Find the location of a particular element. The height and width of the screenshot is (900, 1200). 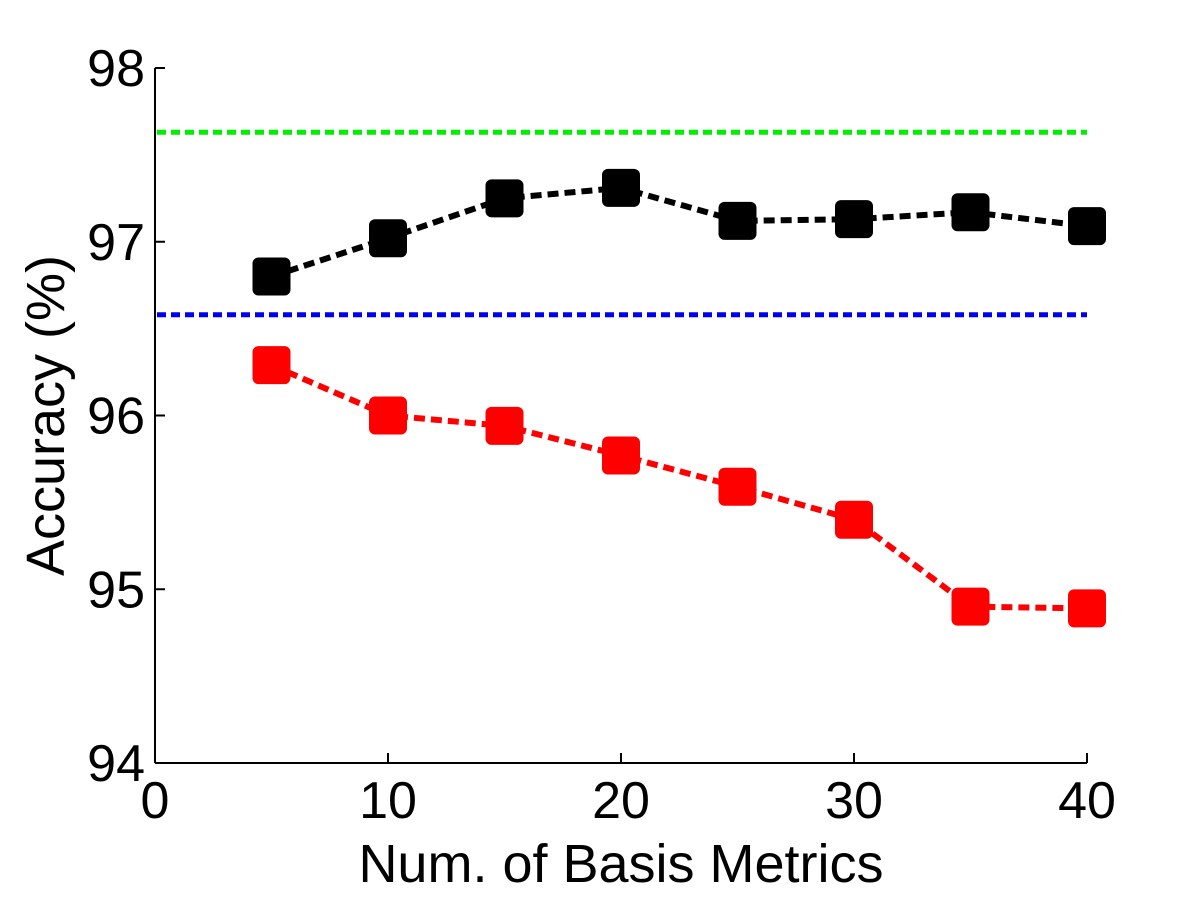

y-tick-label: 94 is located at coordinates (116, 764).